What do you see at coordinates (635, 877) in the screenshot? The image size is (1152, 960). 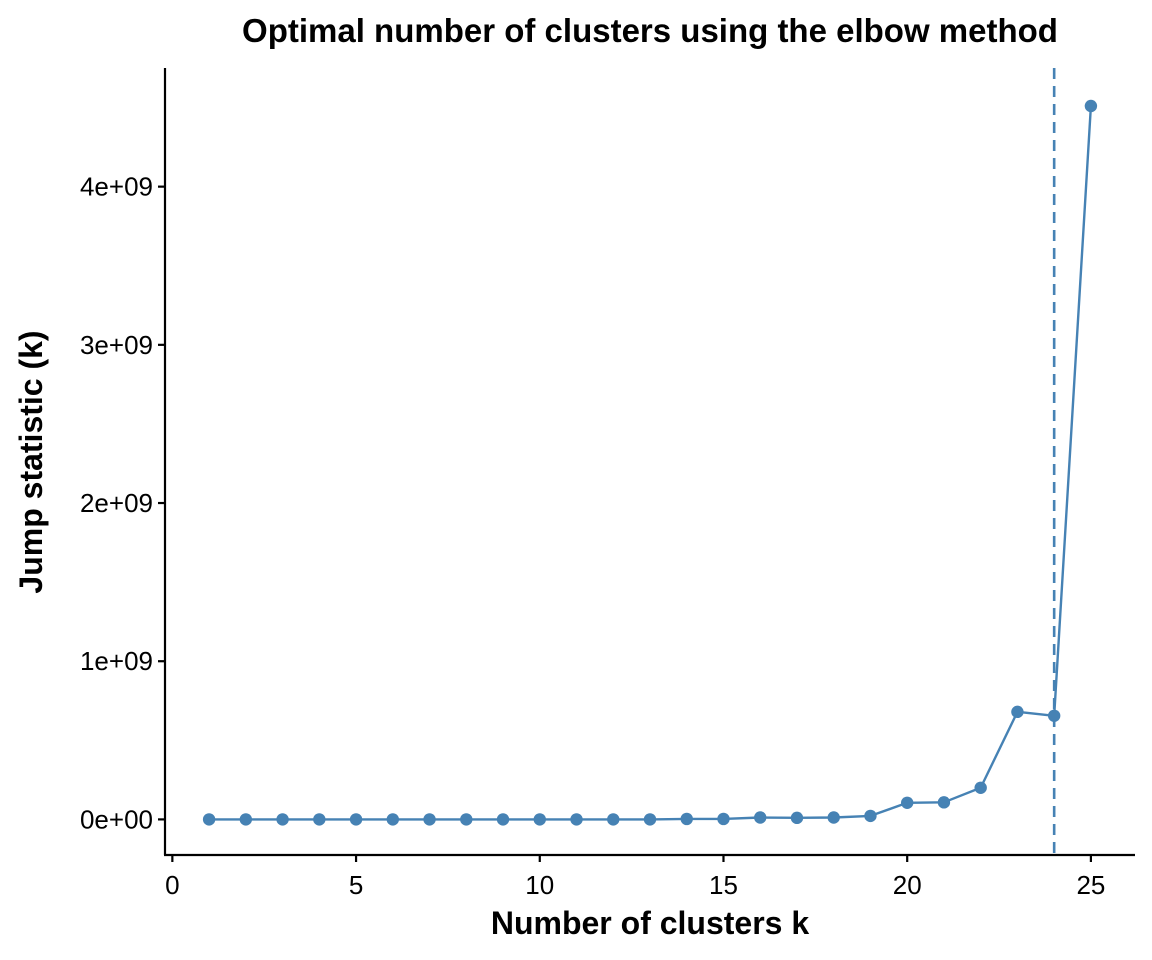 I see `x-axis-ticks: 0 5 10 15 20 25` at bounding box center [635, 877].